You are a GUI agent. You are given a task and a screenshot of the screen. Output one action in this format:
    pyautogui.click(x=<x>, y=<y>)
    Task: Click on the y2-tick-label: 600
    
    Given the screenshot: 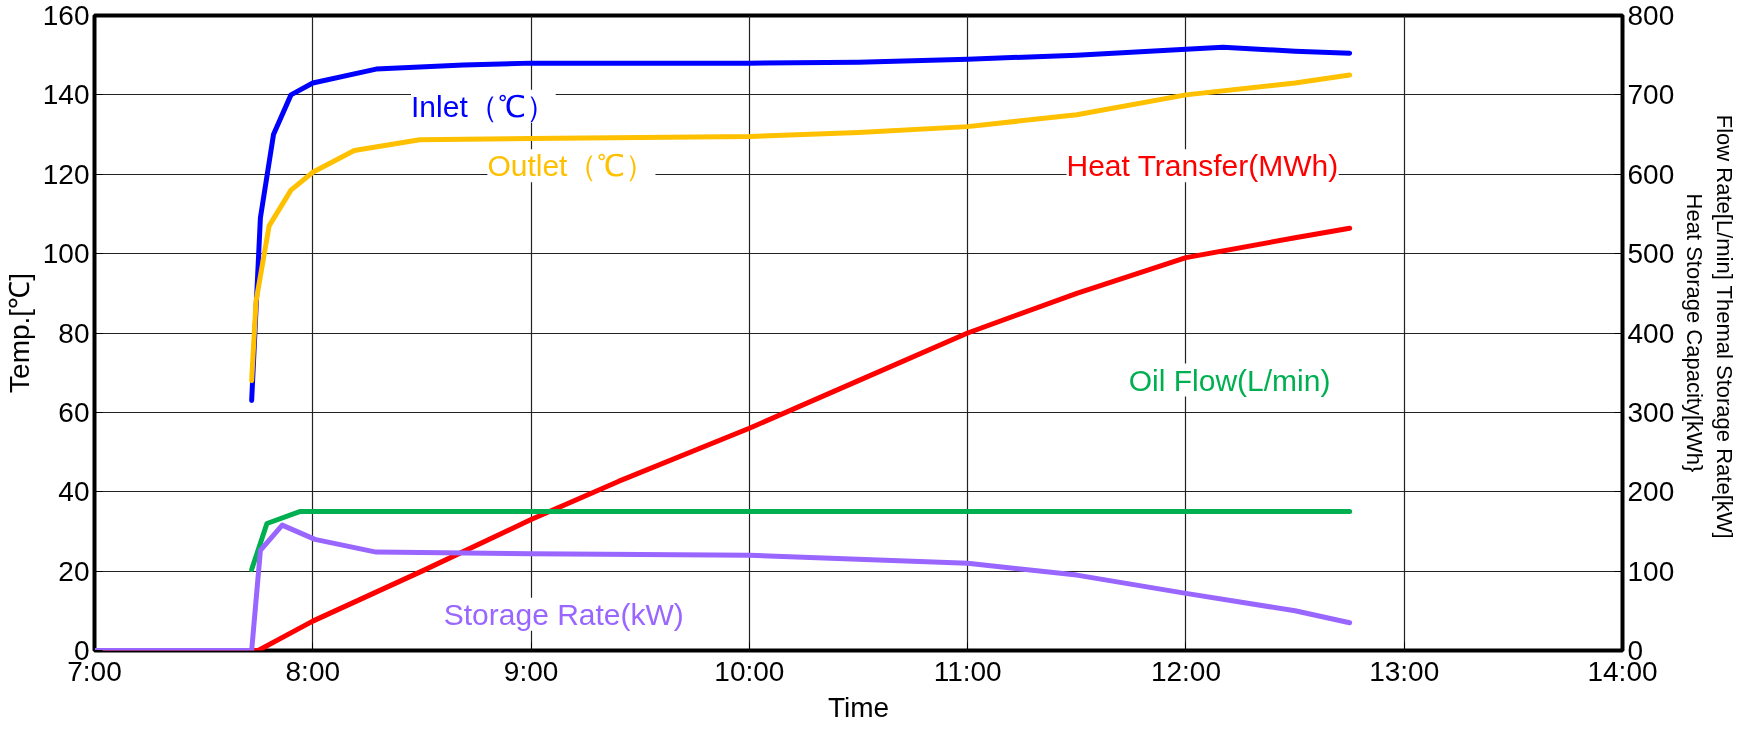 What is the action you would take?
    pyautogui.click(x=1651, y=174)
    